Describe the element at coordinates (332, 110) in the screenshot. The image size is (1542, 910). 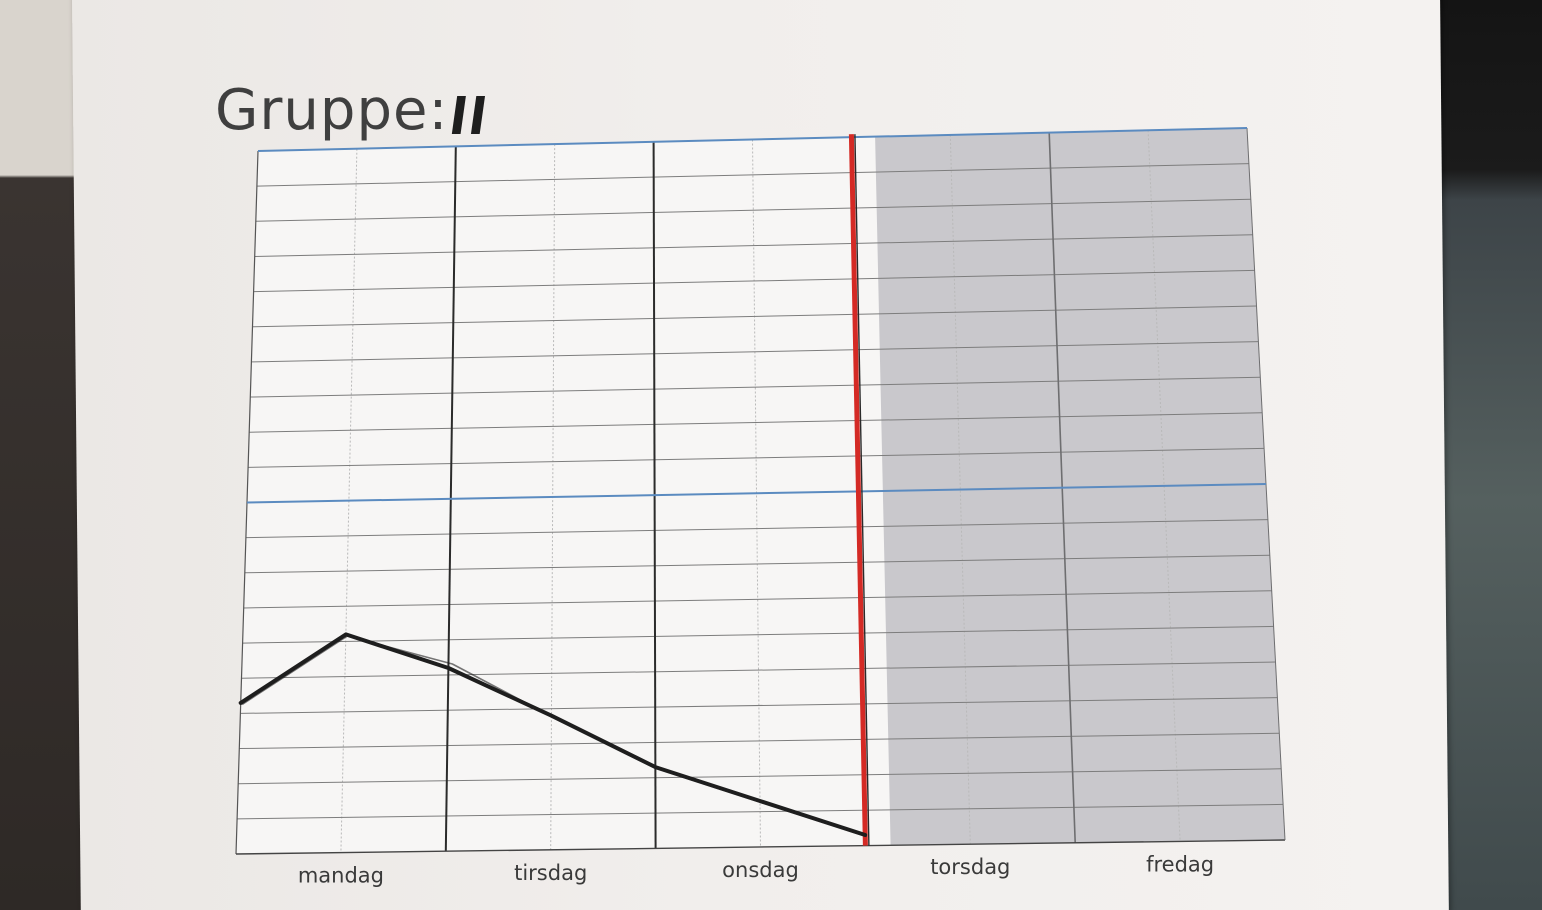
I see `chart-title-prefix: Gruppe:` at that location.